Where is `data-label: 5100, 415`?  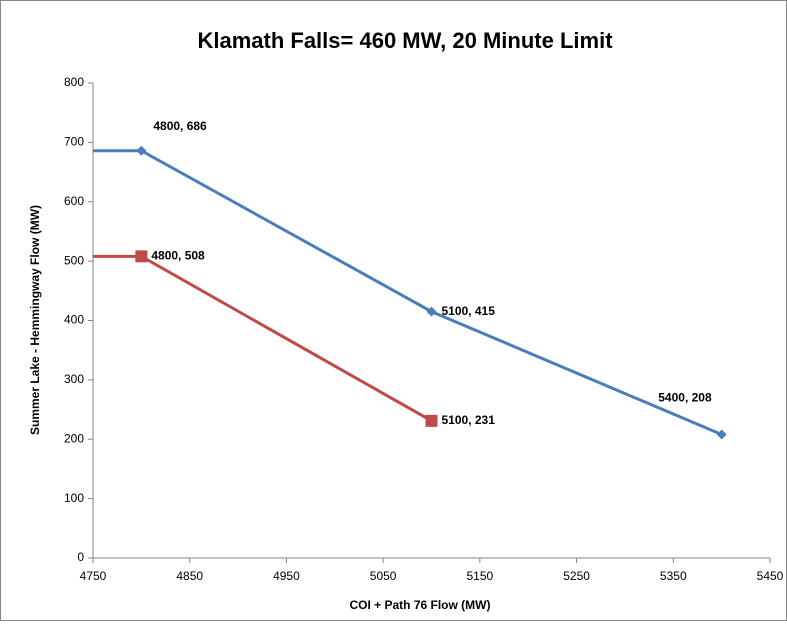 data-label: 5100, 415 is located at coordinates (469, 311).